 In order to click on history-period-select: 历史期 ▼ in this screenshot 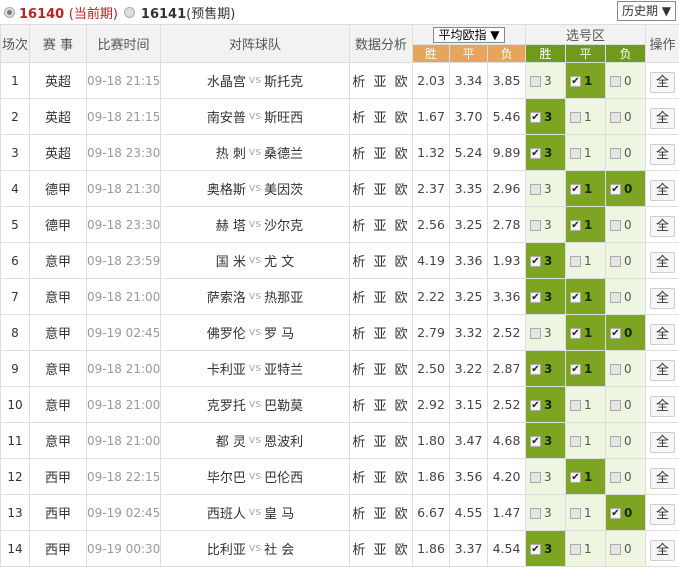, I will do `click(646, 11)`.